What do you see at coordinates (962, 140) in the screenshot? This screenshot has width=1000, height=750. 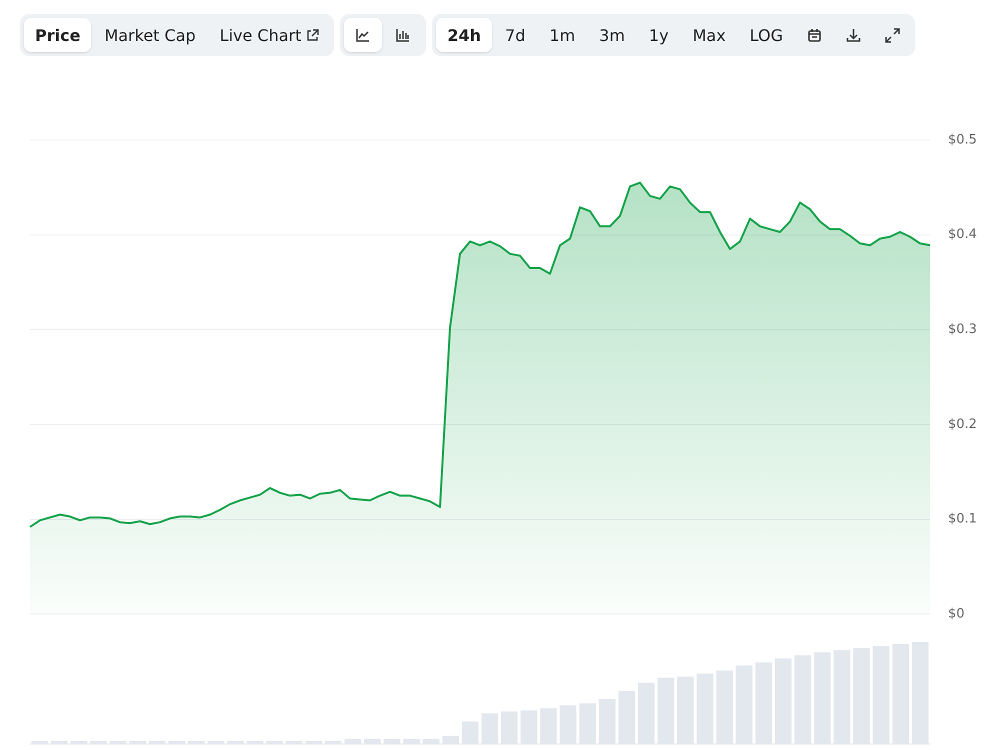 I see `y-tick-label: $0.5` at bounding box center [962, 140].